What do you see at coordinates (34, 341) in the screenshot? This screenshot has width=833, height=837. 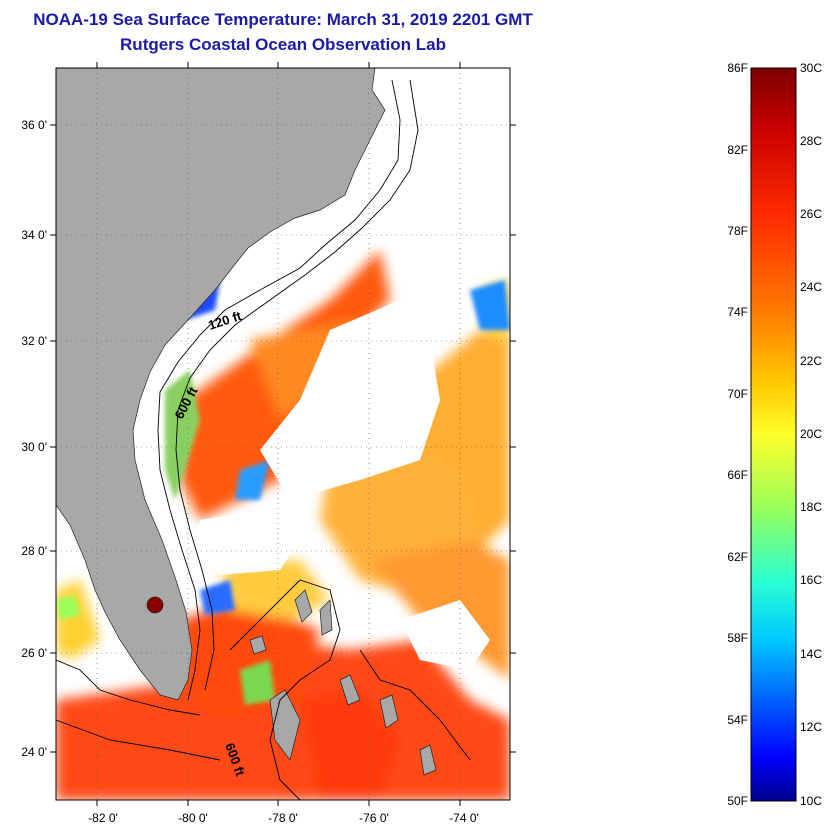 I see `lat-label: 32 0'` at bounding box center [34, 341].